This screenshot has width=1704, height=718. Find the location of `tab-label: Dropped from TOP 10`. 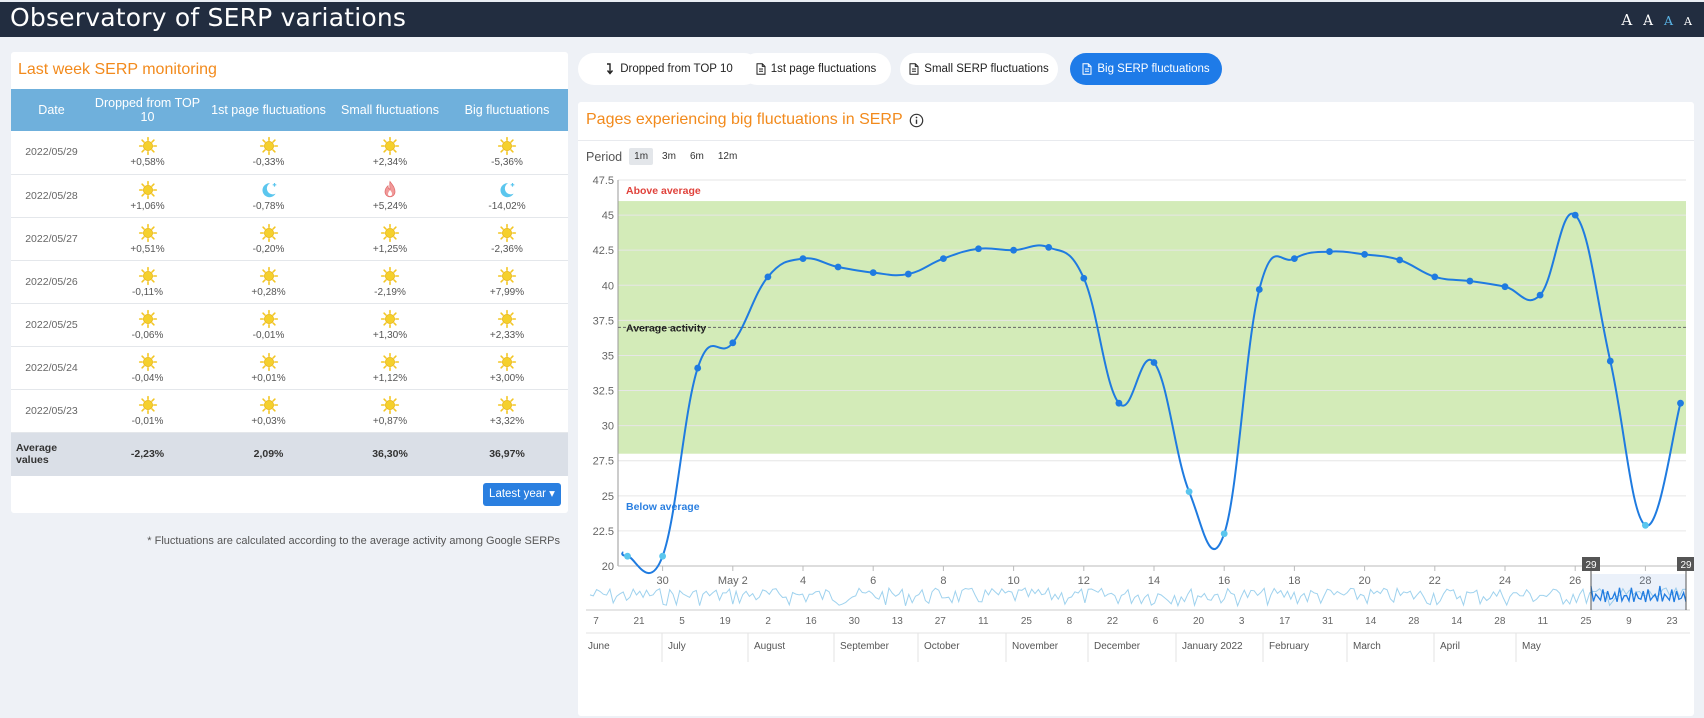

tab-label: Dropped from TOP 10 is located at coordinates (676, 69).